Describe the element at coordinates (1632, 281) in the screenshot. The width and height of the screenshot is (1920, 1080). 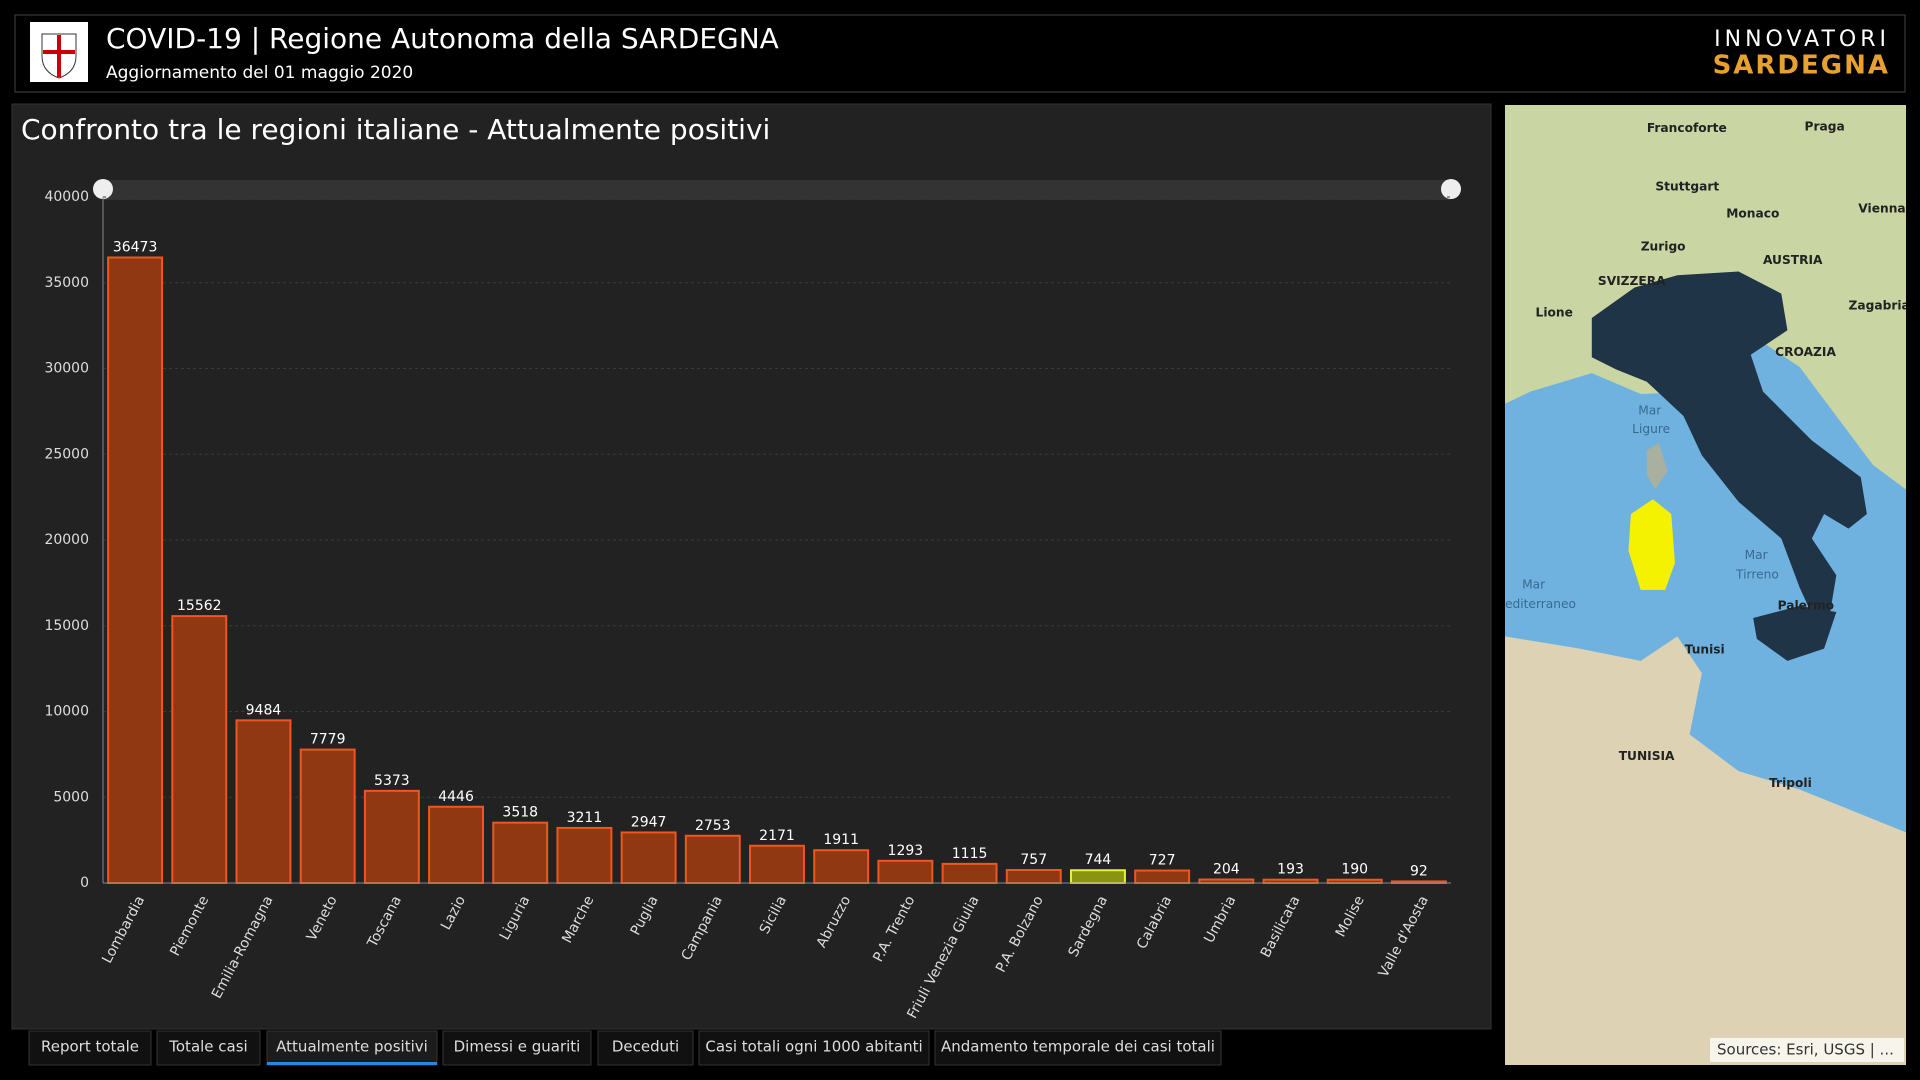
I see `map-label: SVIZZERA` at that location.